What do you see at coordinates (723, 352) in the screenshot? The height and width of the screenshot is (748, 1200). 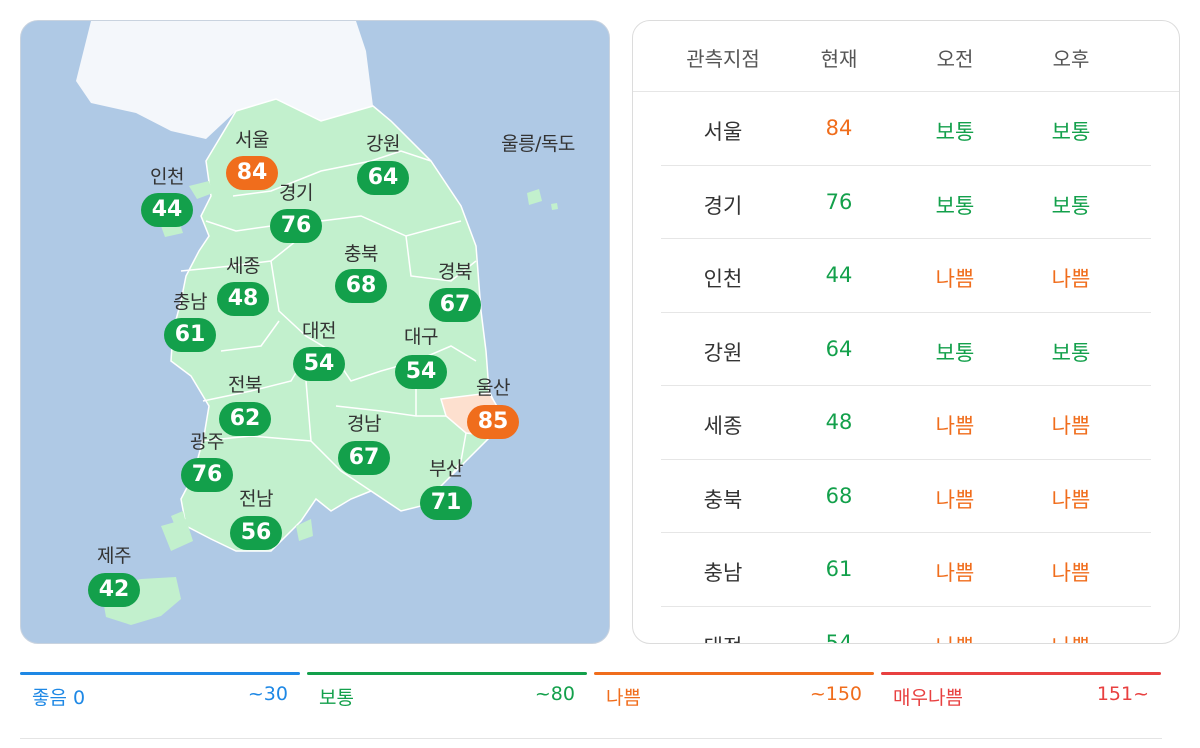 I see `station-cell: 강원` at bounding box center [723, 352].